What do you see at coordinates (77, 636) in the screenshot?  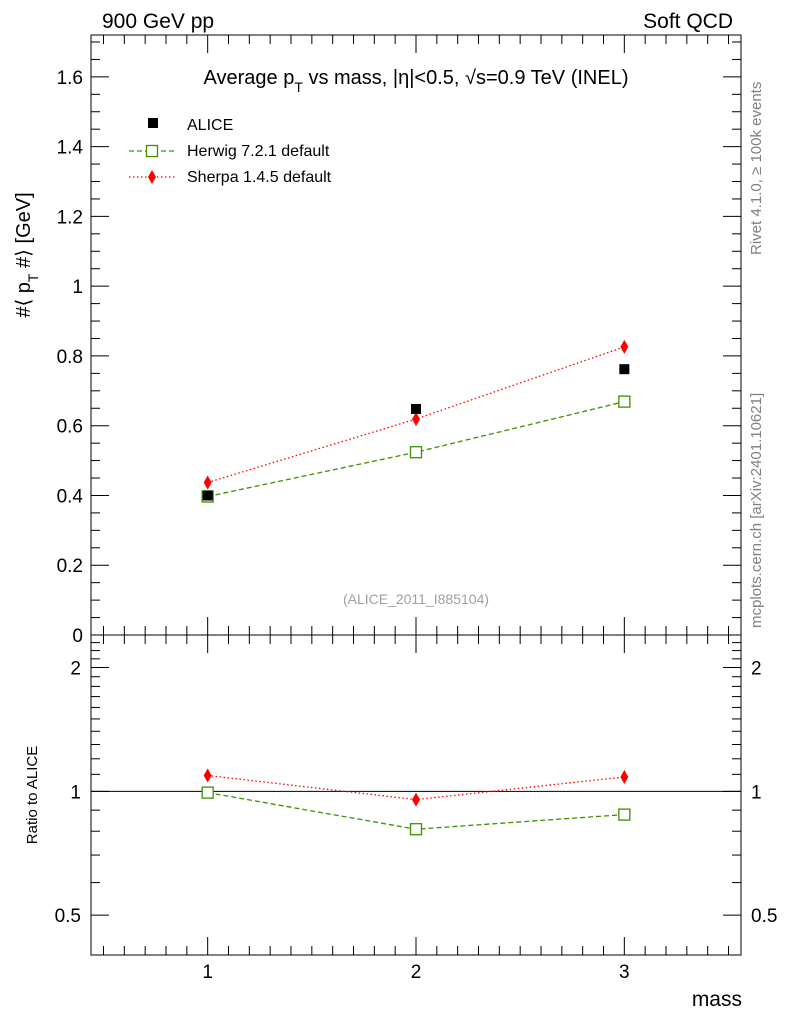 I see `y-tick-label: 0` at bounding box center [77, 636].